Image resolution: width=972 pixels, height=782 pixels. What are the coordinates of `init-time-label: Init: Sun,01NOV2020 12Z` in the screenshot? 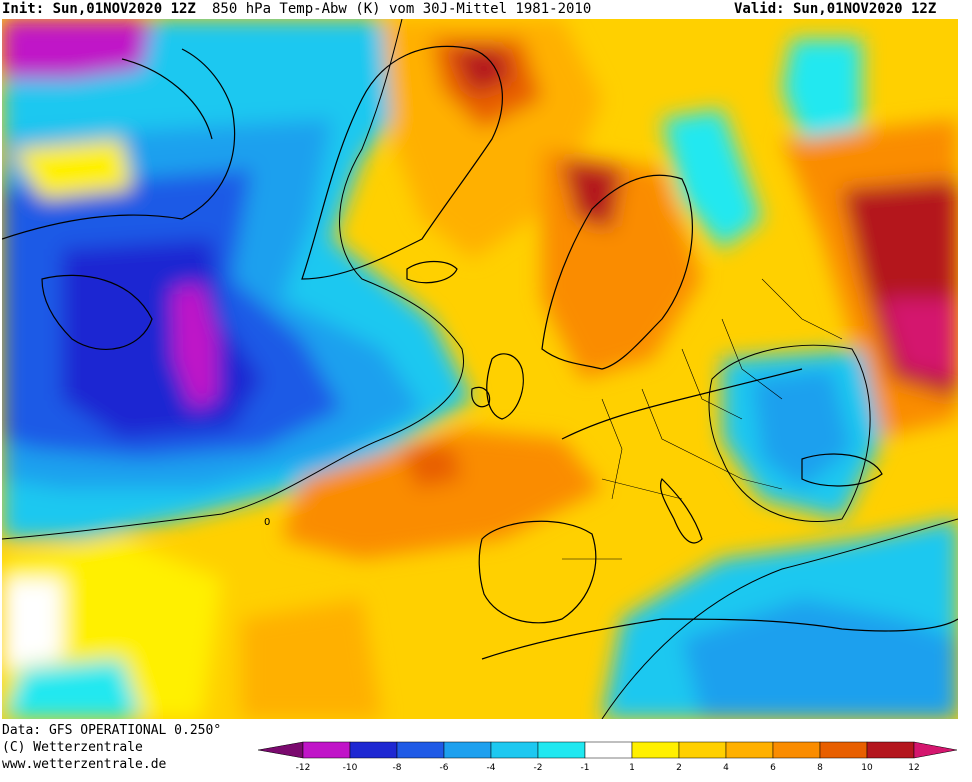 It's located at (99, 9).